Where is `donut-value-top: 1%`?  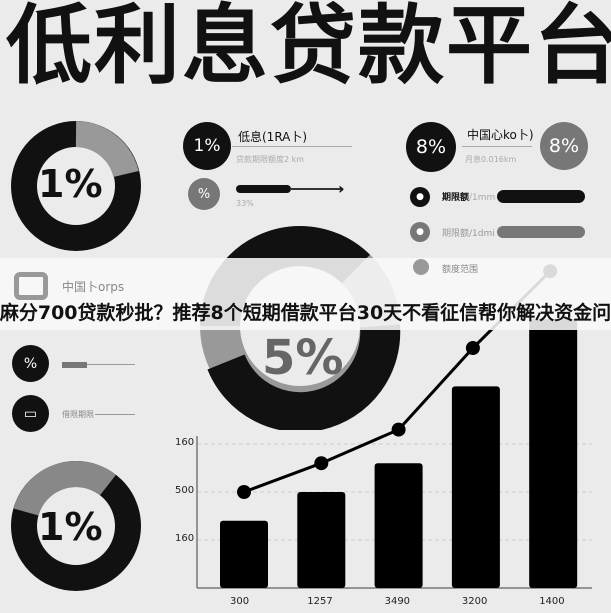 donut-value-top: 1% is located at coordinates (70, 184).